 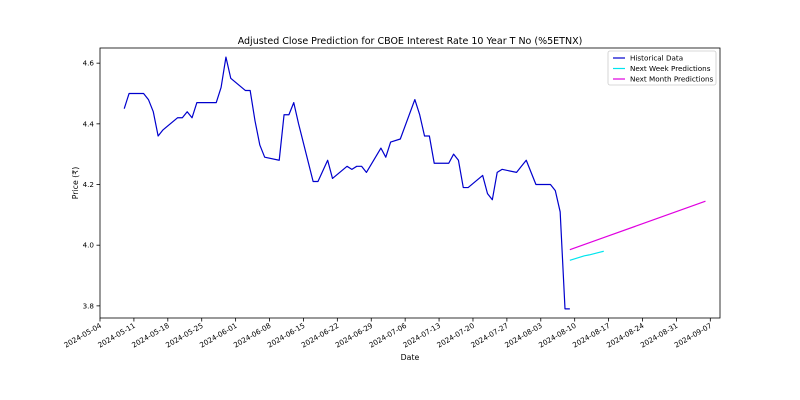 What do you see at coordinates (672, 79) in the screenshot?
I see `legend-label-3: Next Month Predictions` at bounding box center [672, 79].